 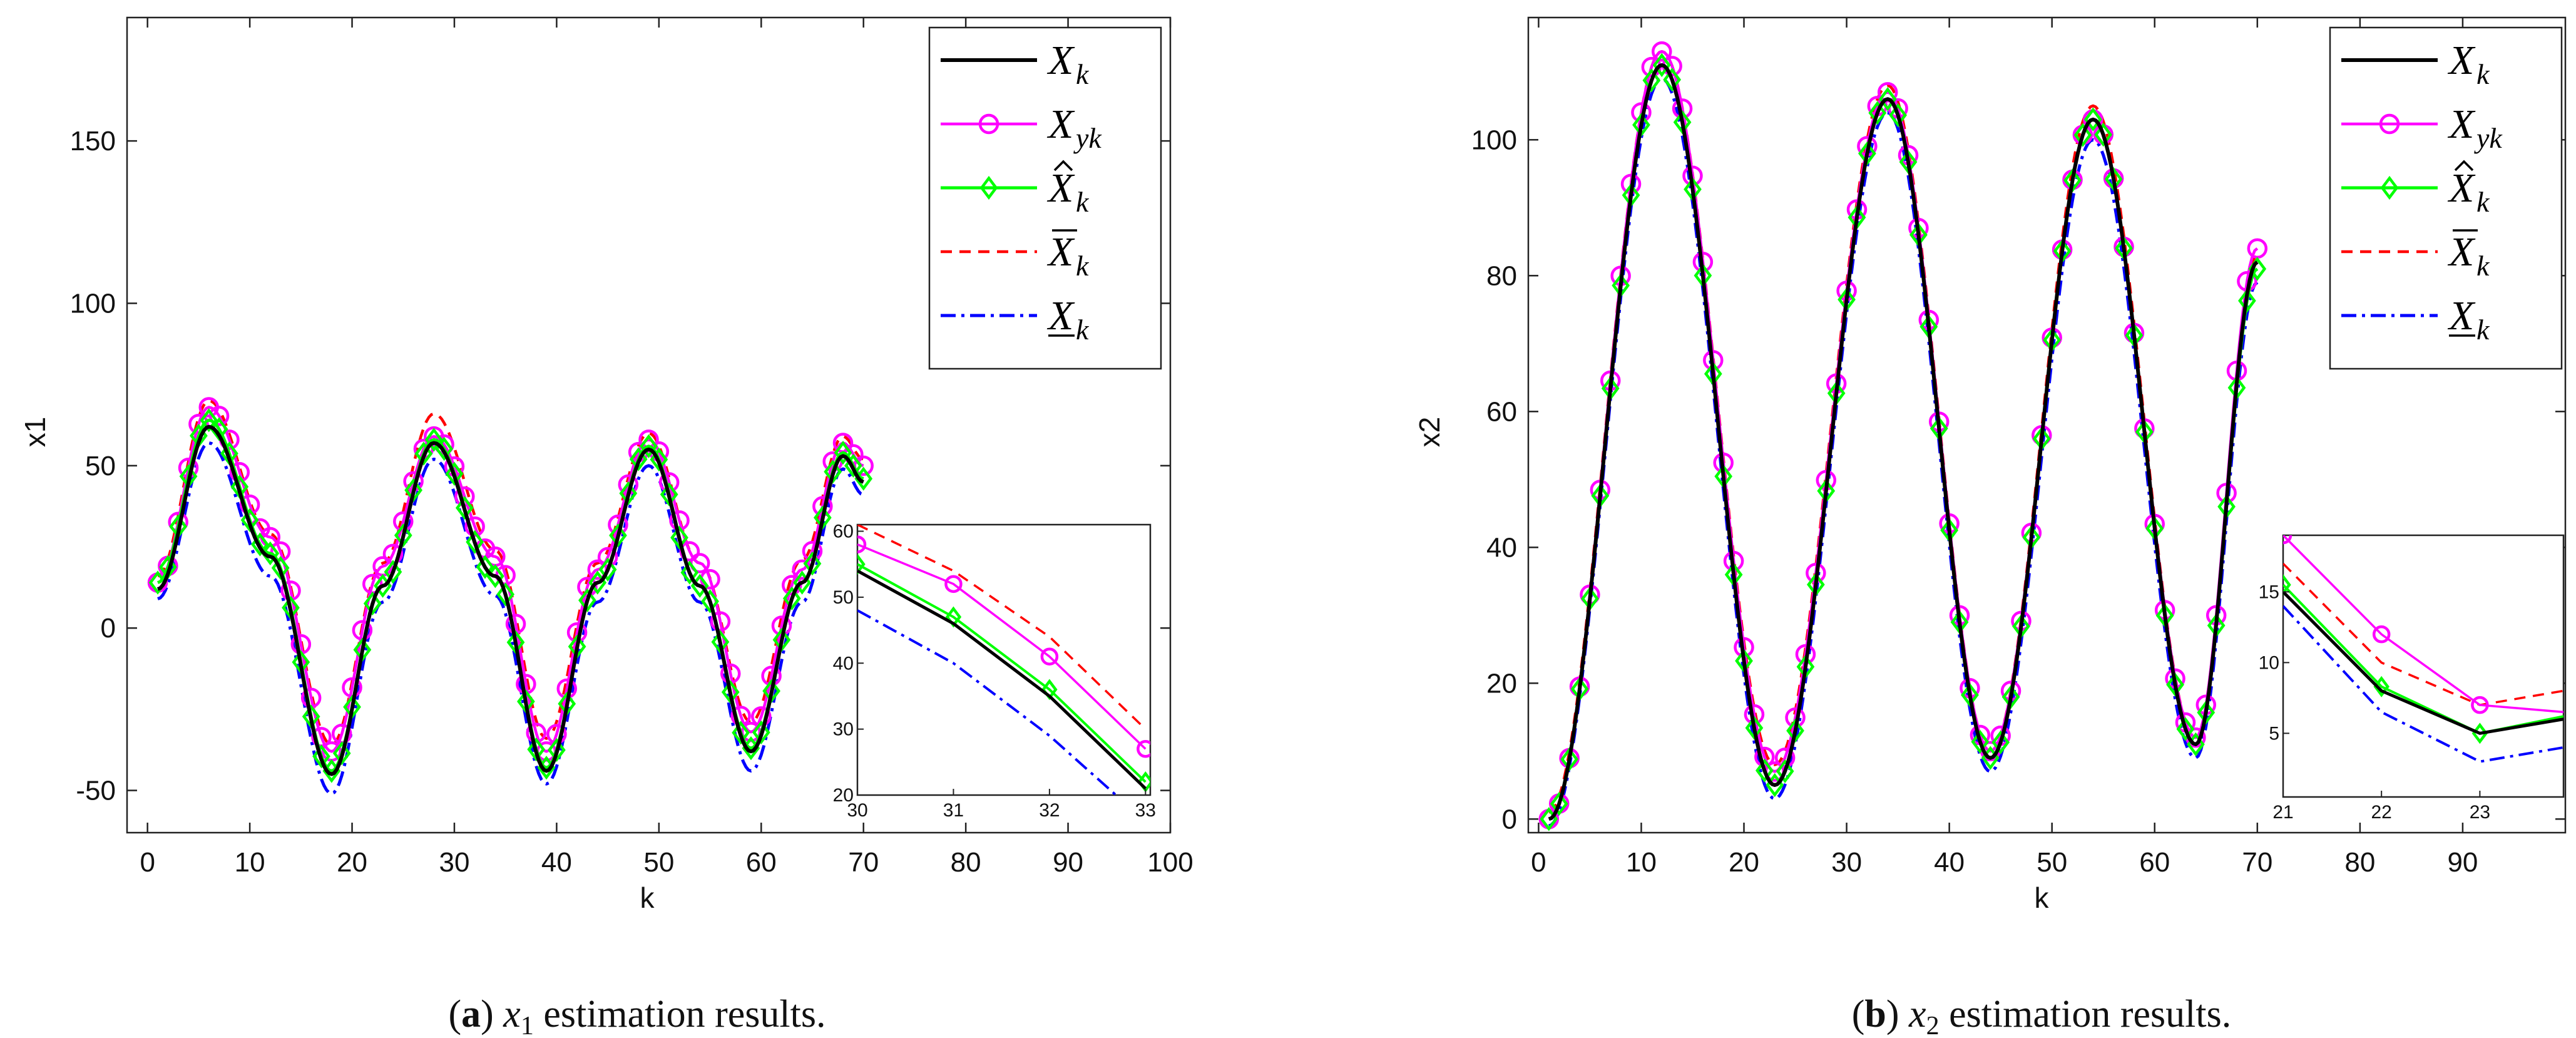 What do you see at coordinates (1063, 166) in the screenshot?
I see `panel-a-legend-hat-accent` at bounding box center [1063, 166].